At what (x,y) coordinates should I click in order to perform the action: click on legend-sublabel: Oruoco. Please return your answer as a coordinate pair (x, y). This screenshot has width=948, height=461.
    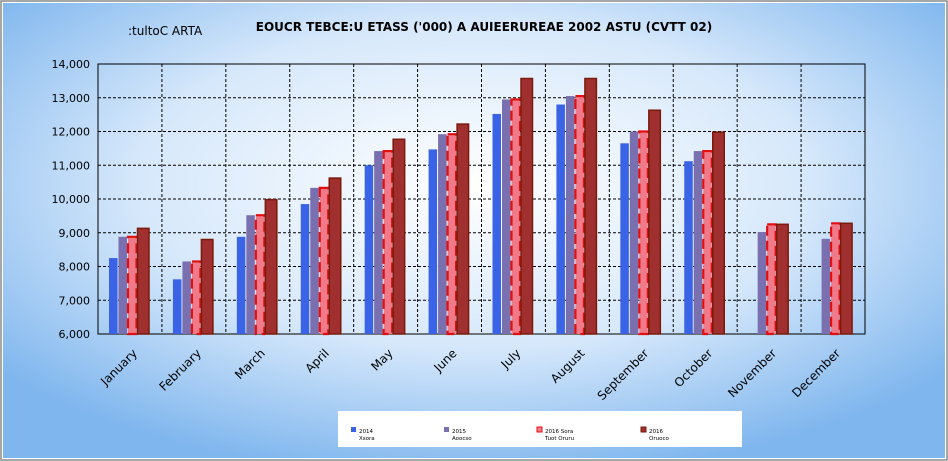
    Looking at the image, I should click on (659, 439).